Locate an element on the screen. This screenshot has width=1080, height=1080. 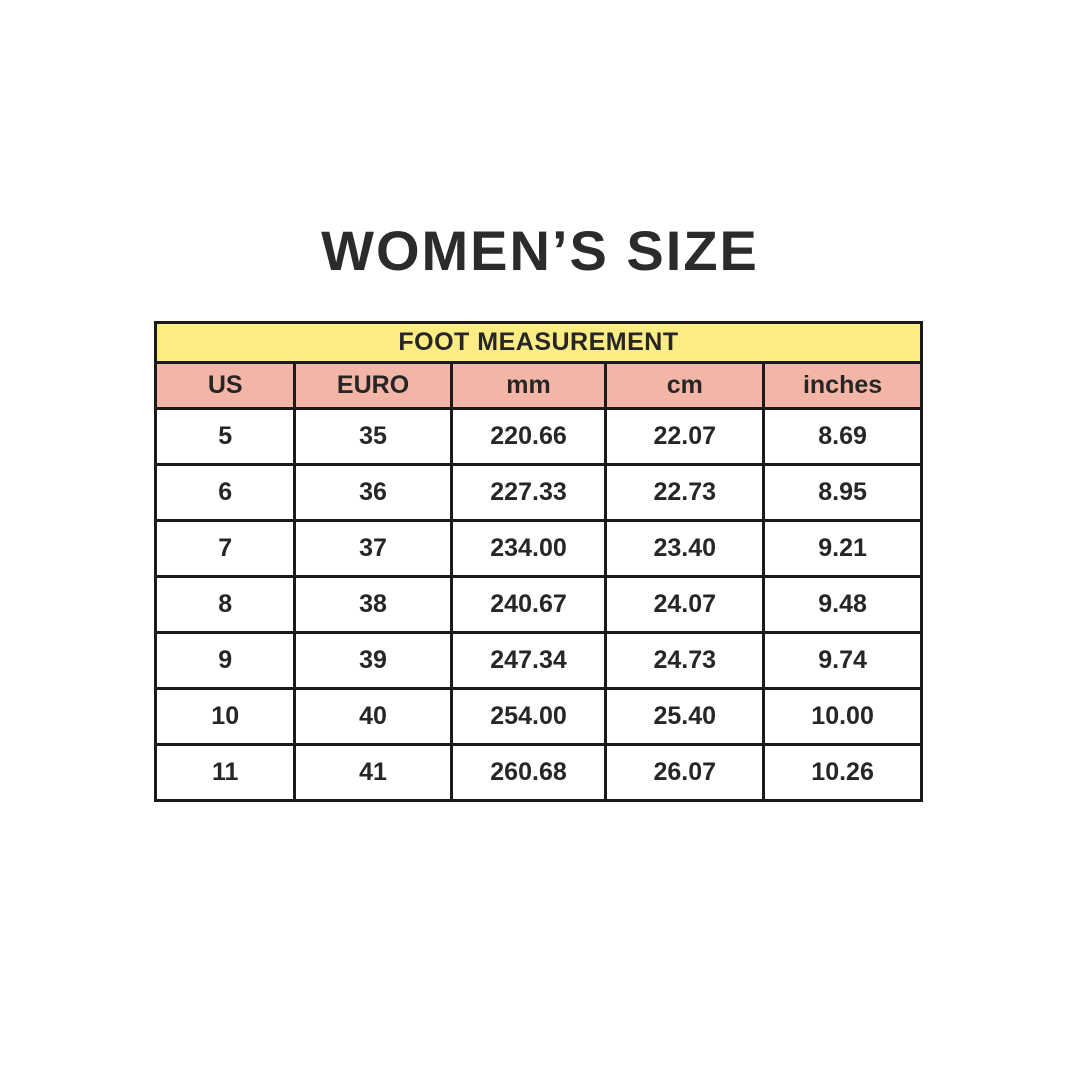
table-cell: 240.67 is located at coordinates (528, 604).